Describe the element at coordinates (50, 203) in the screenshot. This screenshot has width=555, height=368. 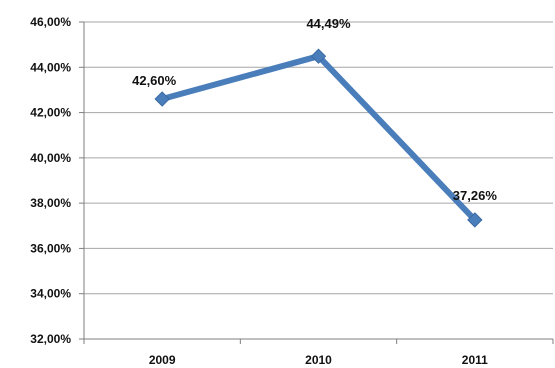
I see `y-tick-label: 38,00%` at that location.